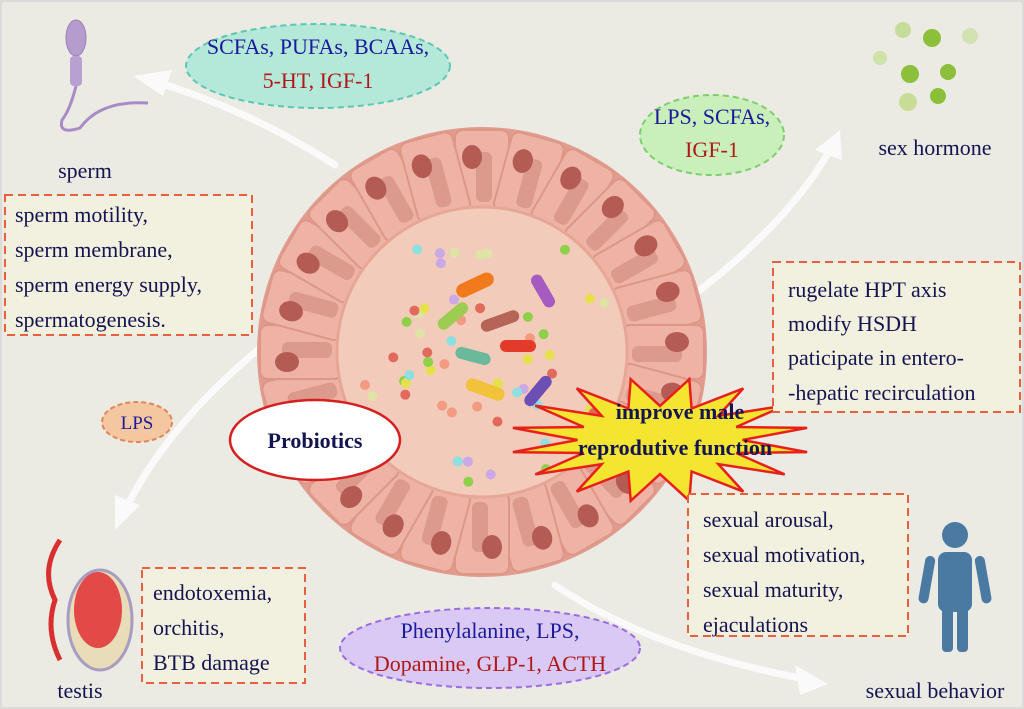 The image size is (1024, 709). What do you see at coordinates (104, 75) in the screenshot?
I see `sperm-icon` at bounding box center [104, 75].